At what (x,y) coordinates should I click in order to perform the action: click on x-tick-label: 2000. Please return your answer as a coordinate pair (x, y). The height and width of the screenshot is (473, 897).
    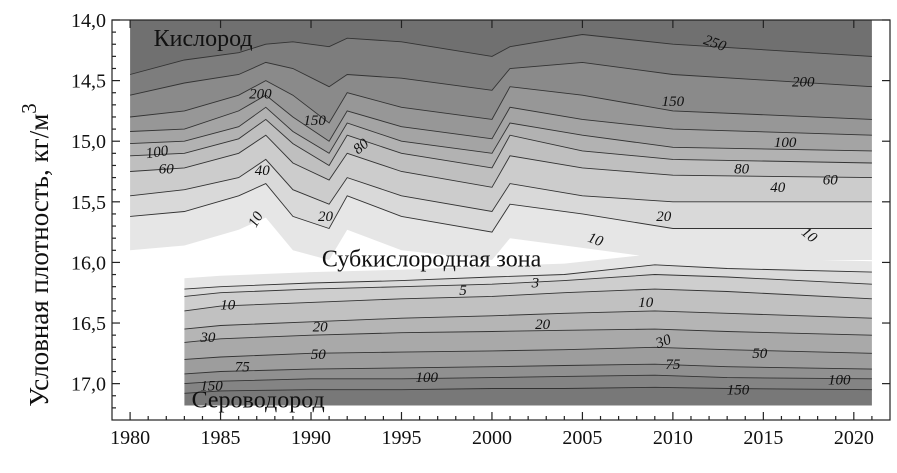
    Looking at the image, I should click on (492, 438).